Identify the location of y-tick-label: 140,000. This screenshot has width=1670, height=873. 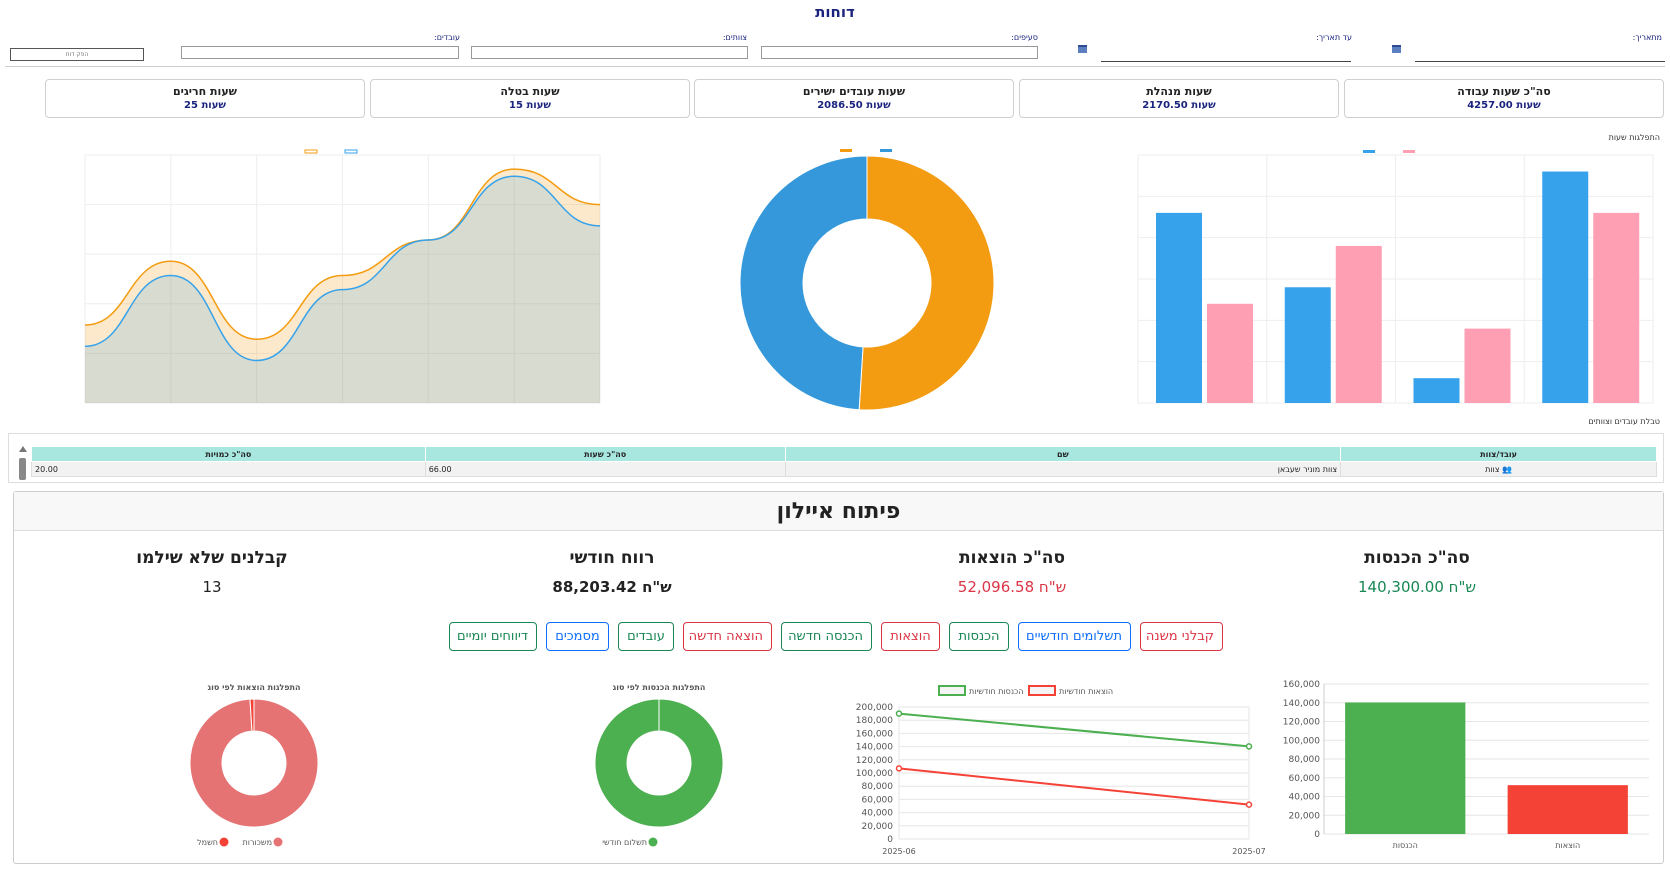
(874, 748).